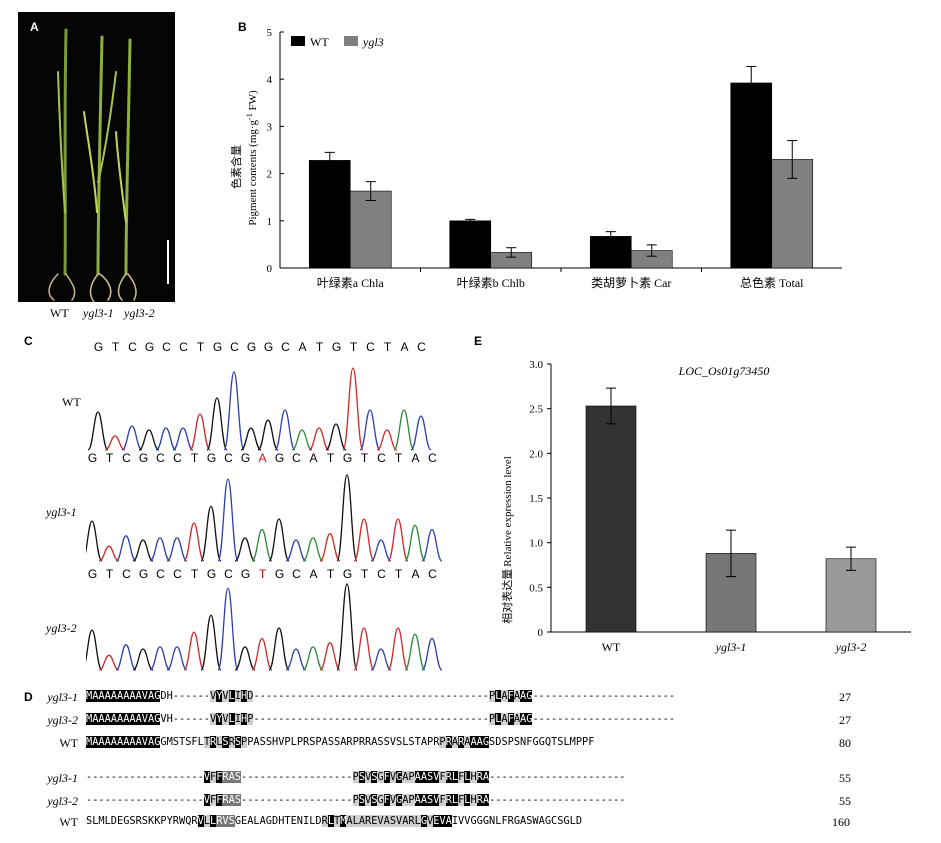 This screenshot has height=843, width=941. Describe the element at coordinates (139, 313) in the screenshot. I see `label-ygl3-2: ygl3-2` at that location.